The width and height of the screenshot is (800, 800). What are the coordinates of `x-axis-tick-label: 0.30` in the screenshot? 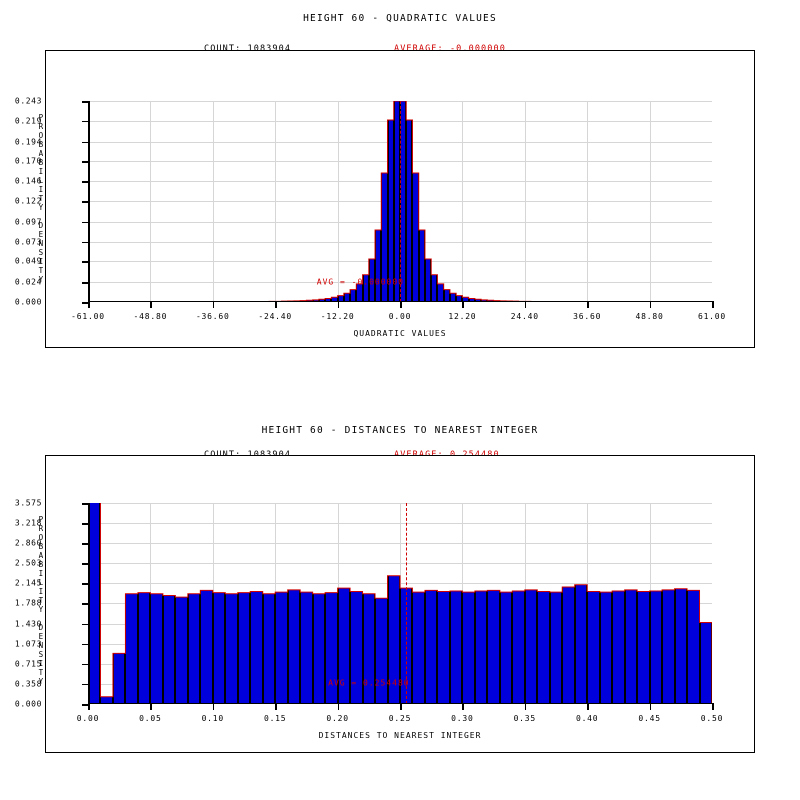 It's located at (462, 718).